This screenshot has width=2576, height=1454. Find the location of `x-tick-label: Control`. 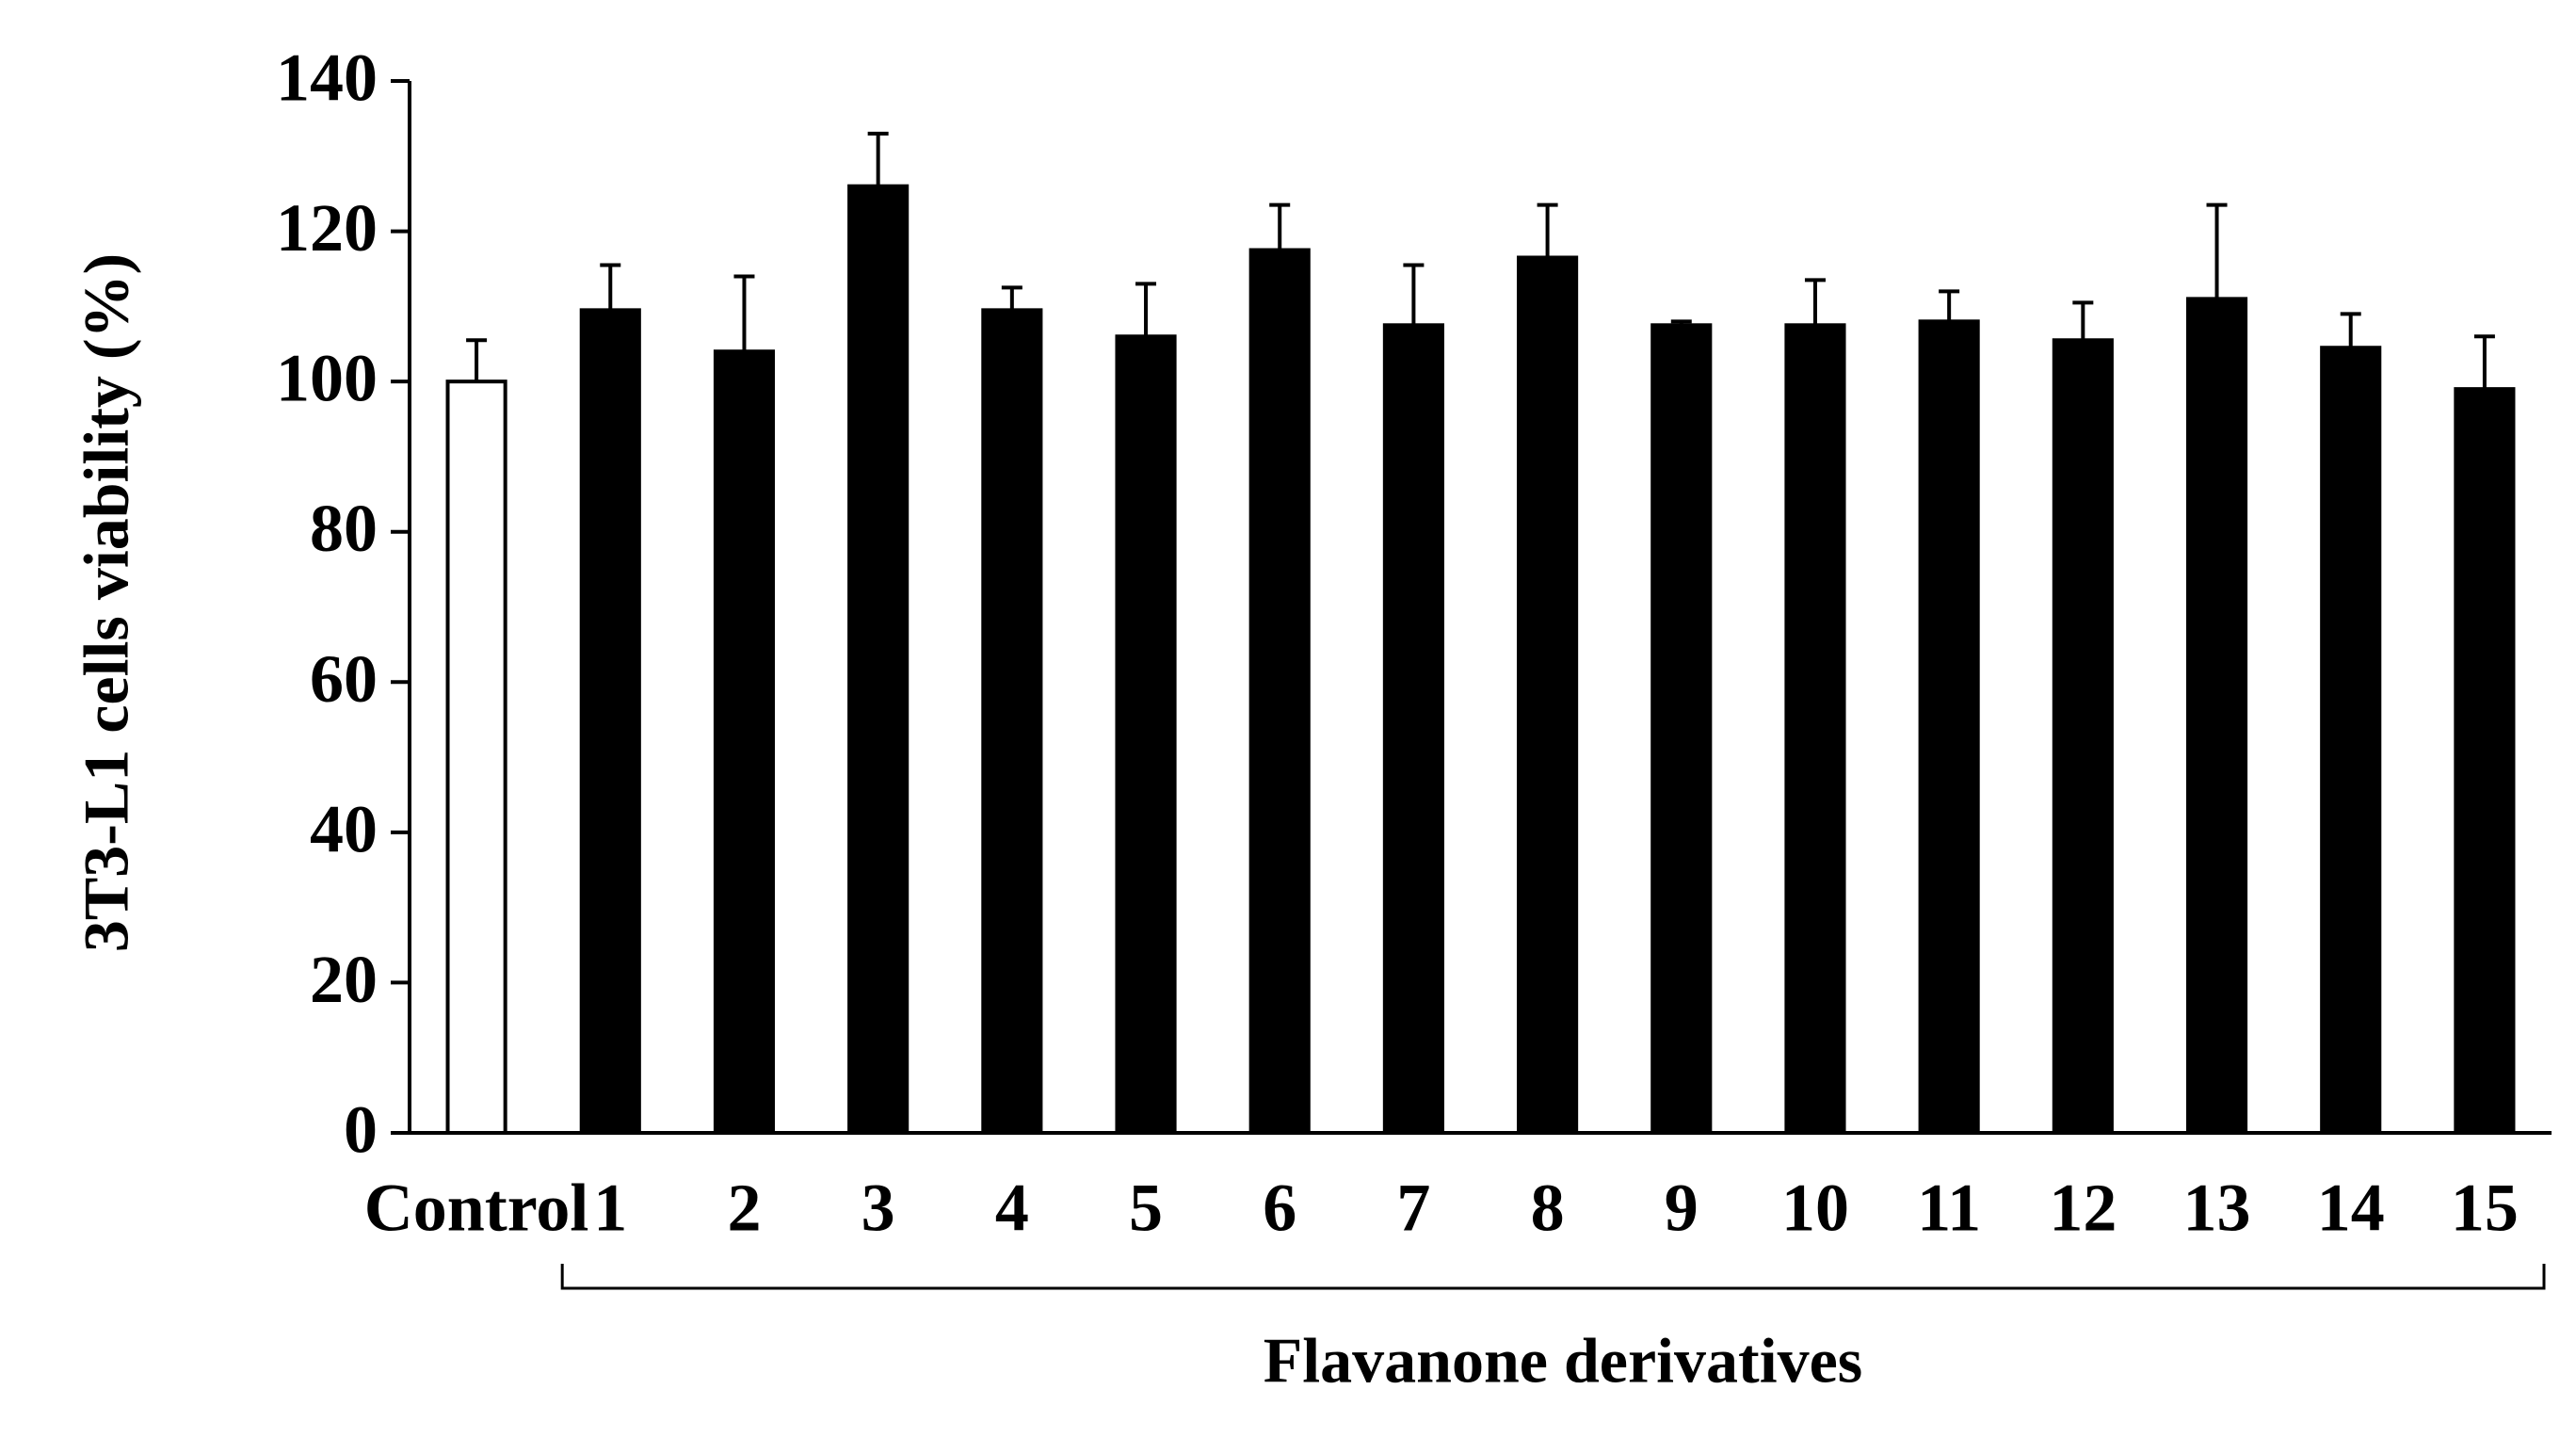

x-tick-label: Control is located at coordinates (476, 1208).